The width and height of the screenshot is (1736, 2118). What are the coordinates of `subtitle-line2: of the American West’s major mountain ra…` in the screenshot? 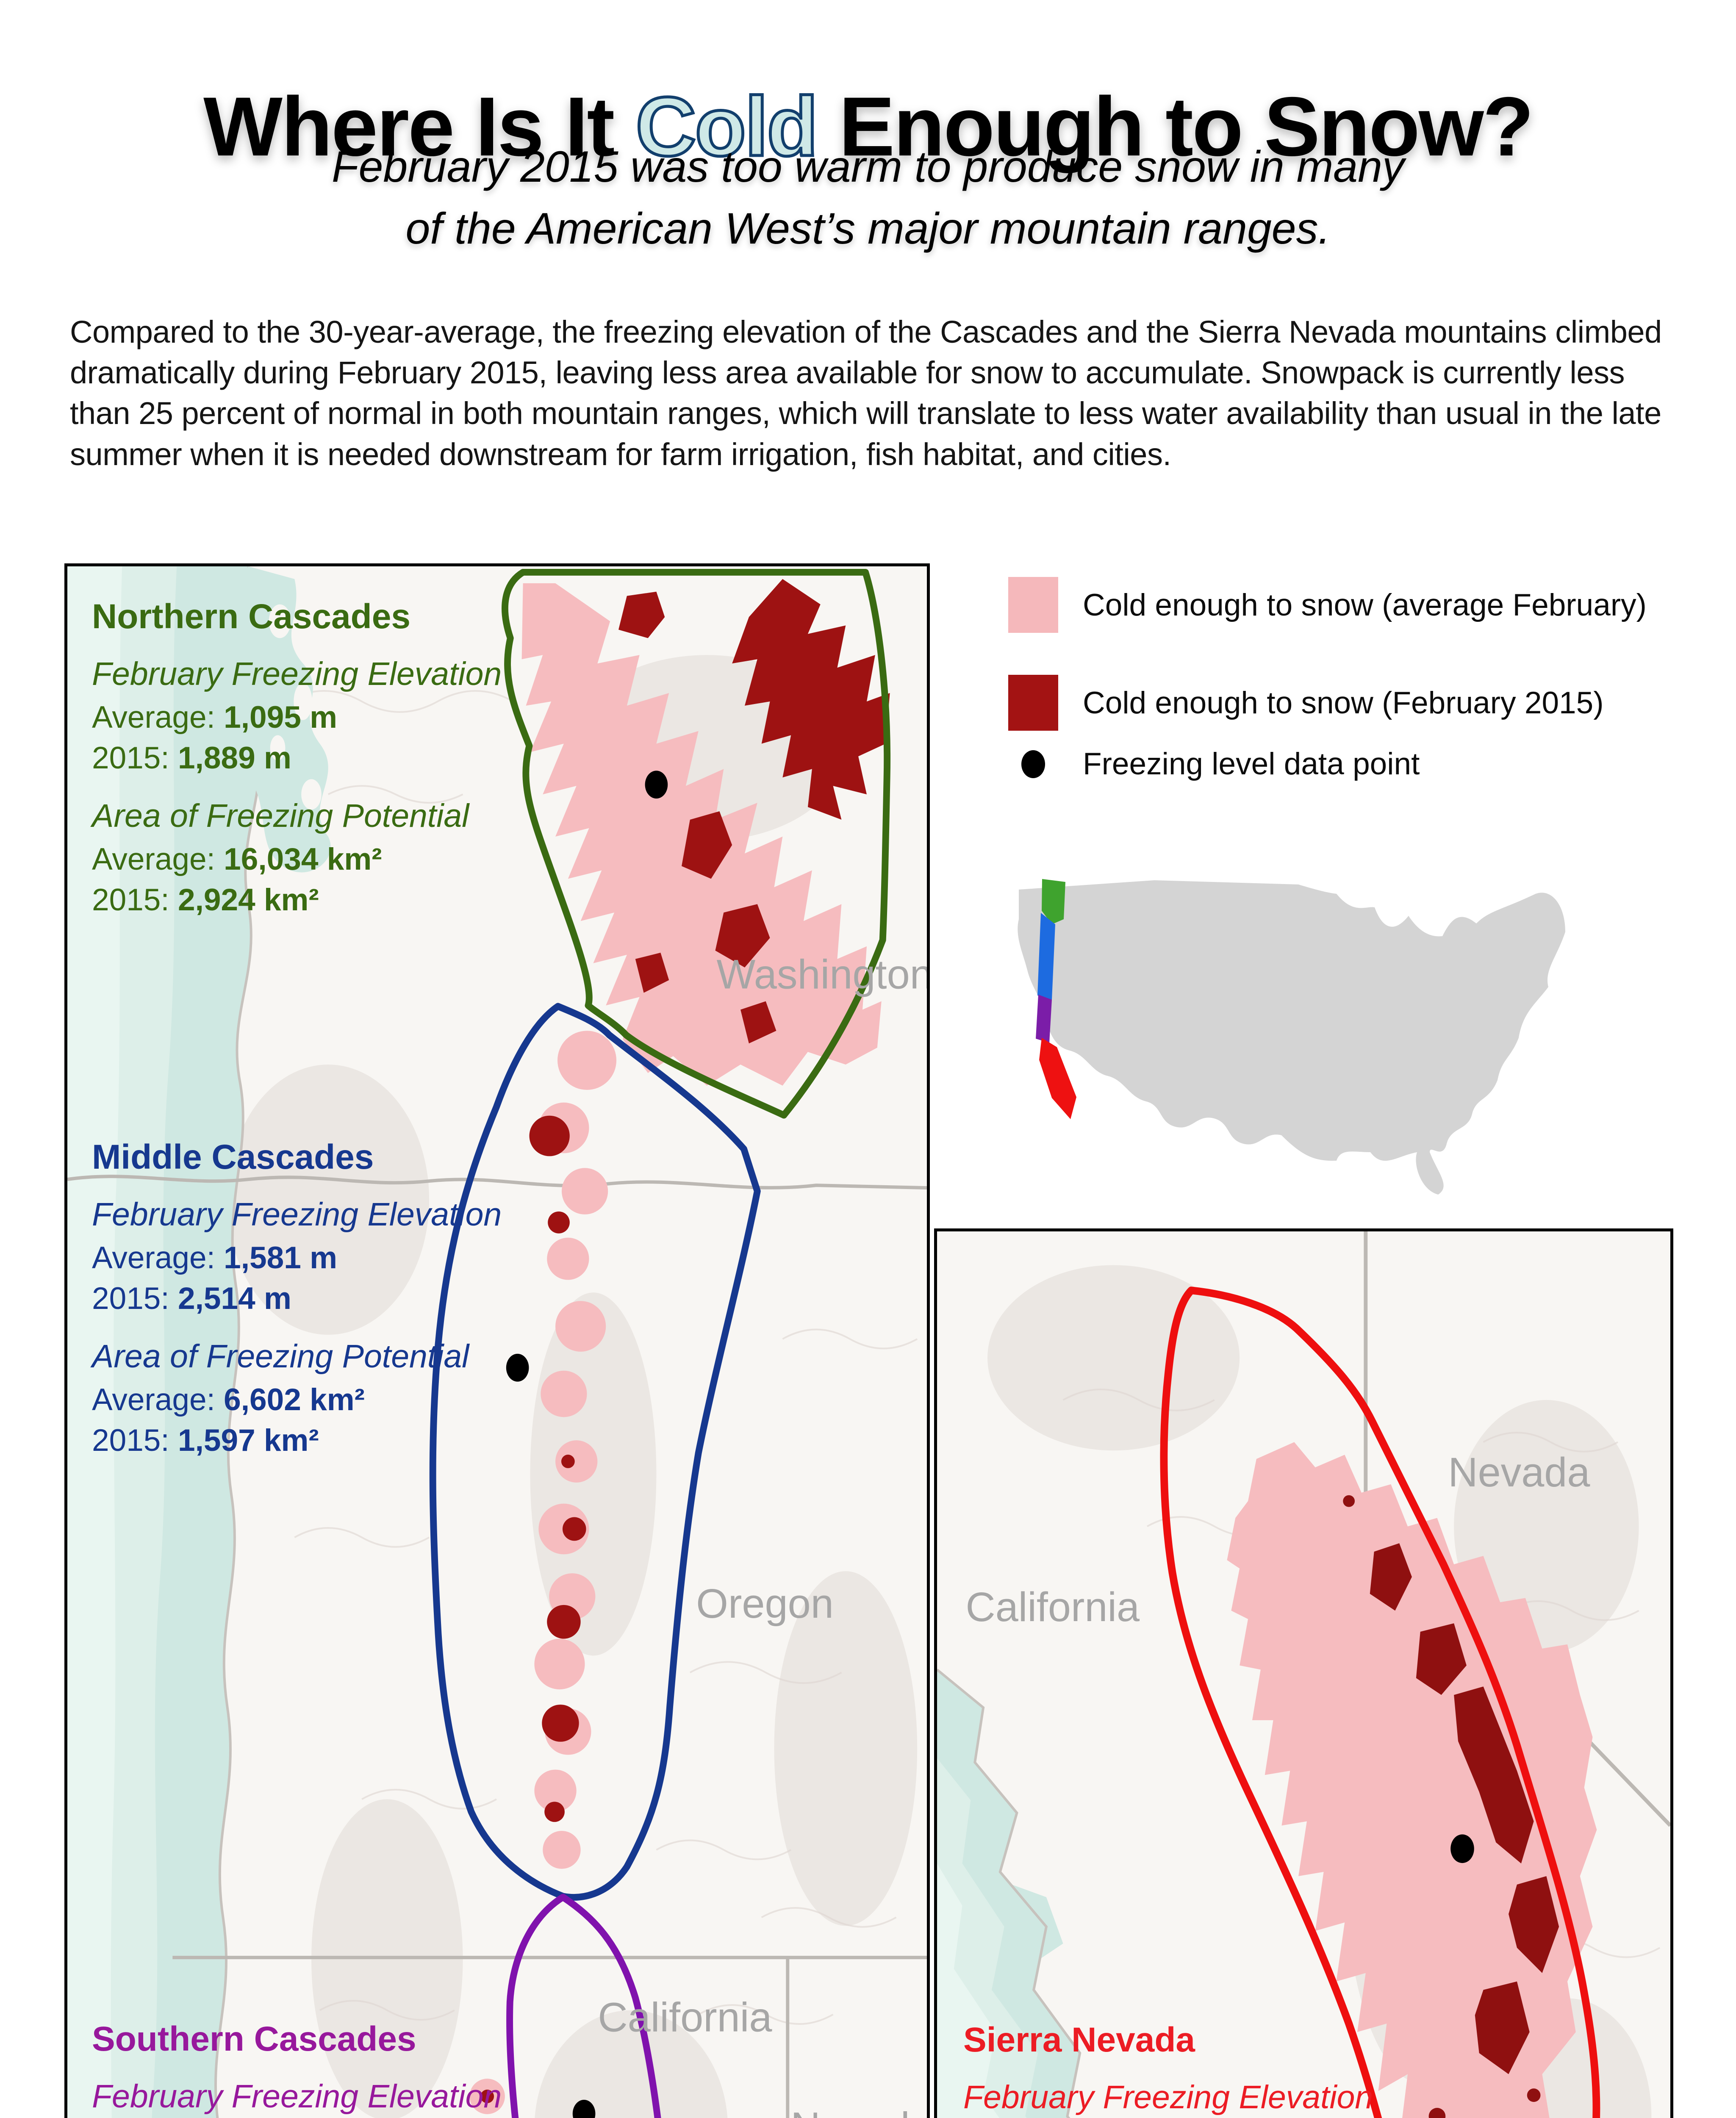 It's located at (868, 228).